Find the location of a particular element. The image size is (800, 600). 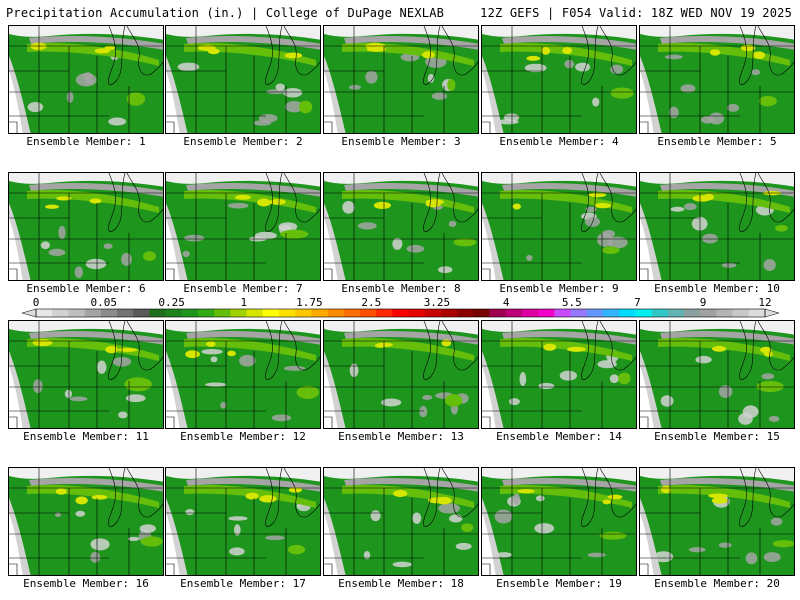

ensemble-member-label: Ensemble Member: 9 is located at coordinates (559, 288).